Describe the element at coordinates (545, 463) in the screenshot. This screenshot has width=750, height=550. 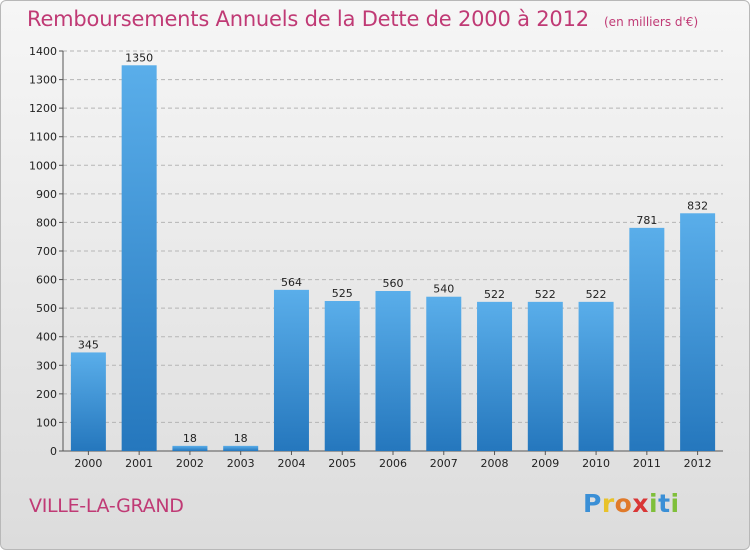
I see `x-tick-label-2009: 2009` at that location.